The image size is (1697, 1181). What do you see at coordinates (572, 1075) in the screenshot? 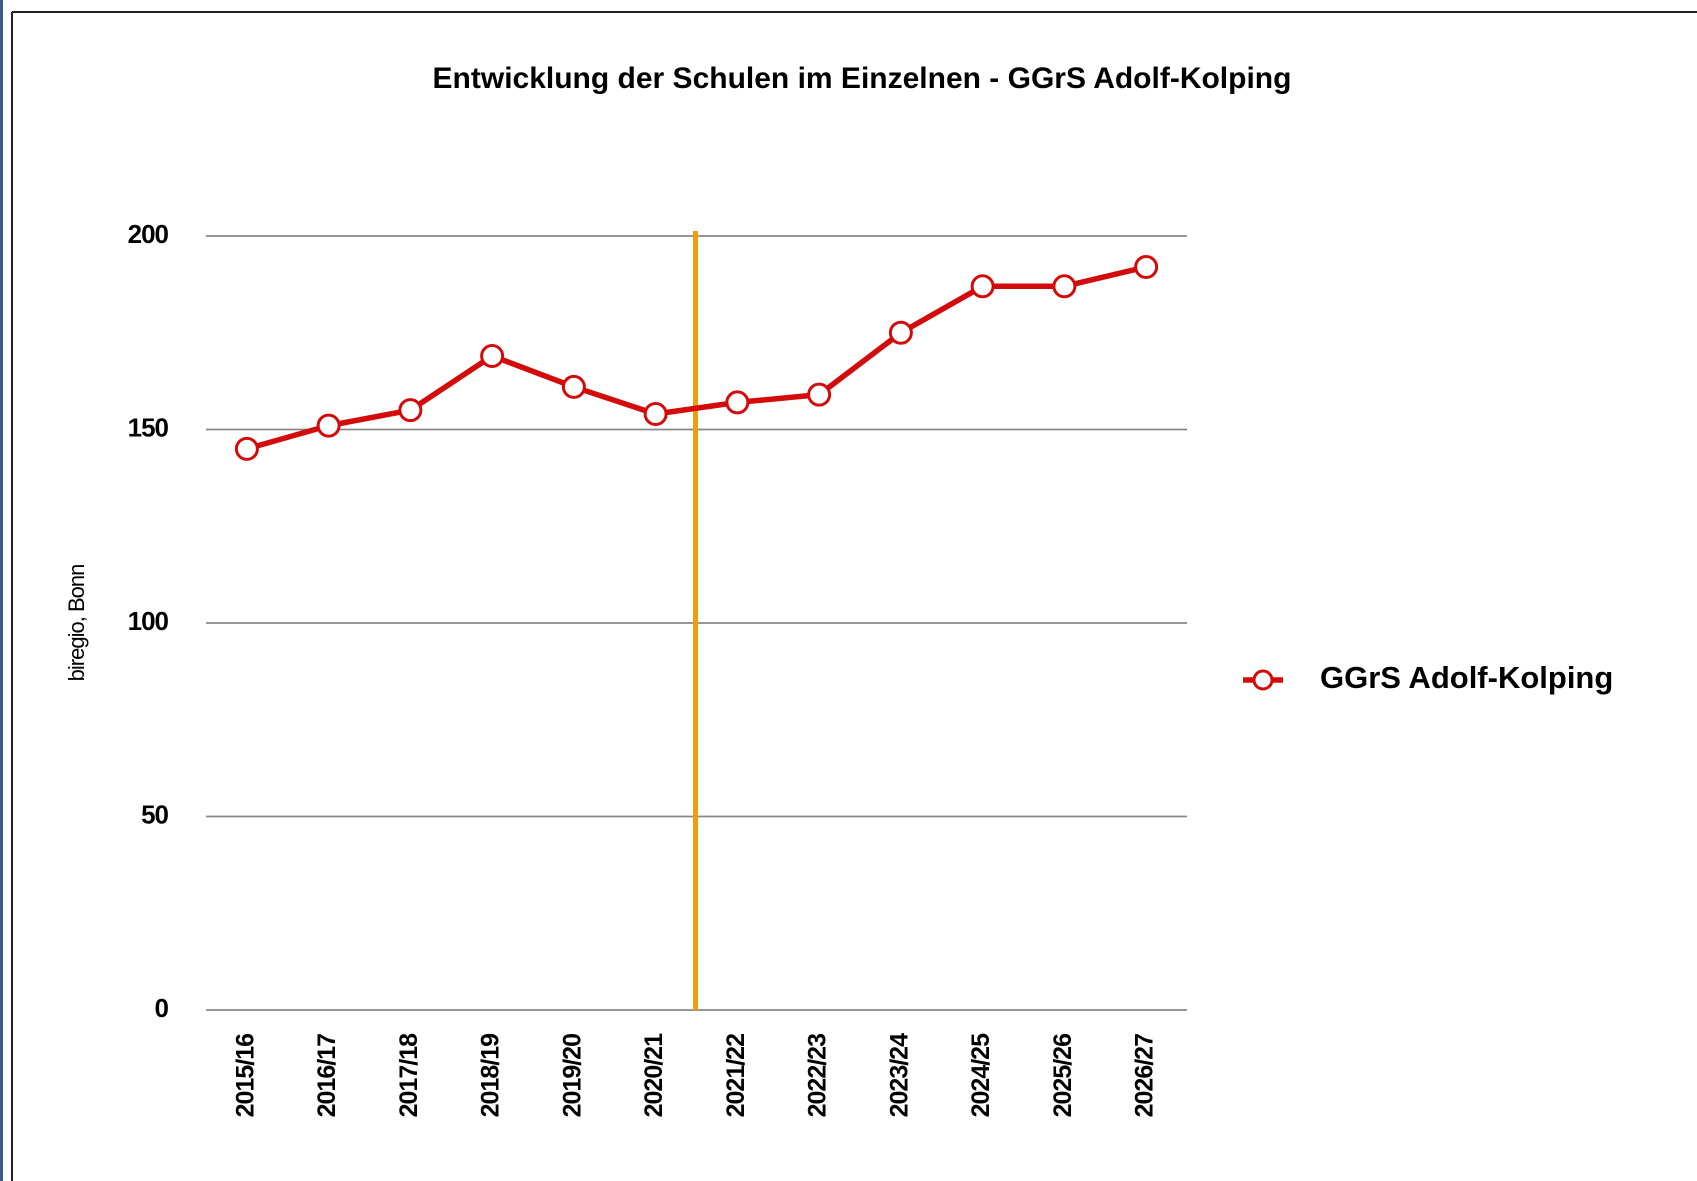
I see `x-tick-label: 2019/20` at bounding box center [572, 1075].